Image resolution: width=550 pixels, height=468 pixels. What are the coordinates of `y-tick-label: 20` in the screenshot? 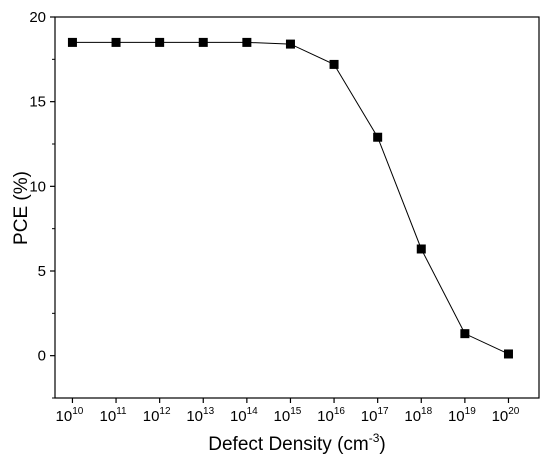 It's located at (37, 17).